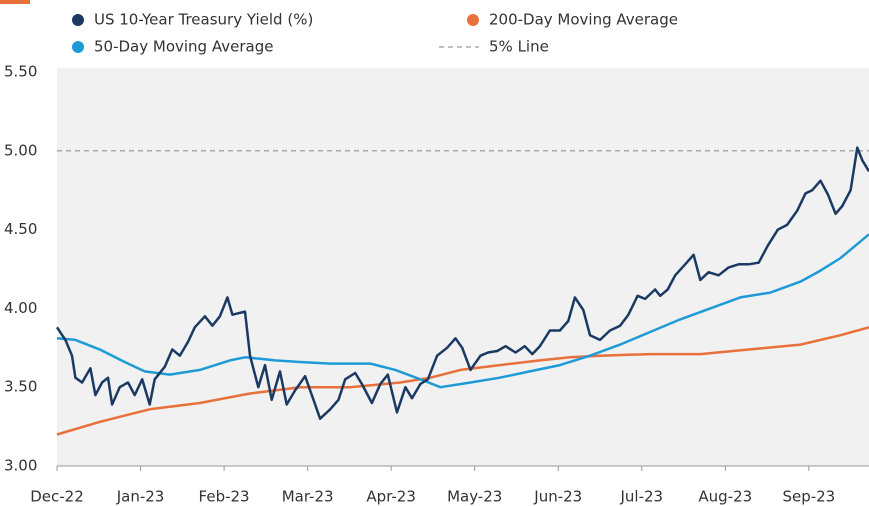  Describe the element at coordinates (641, 497) in the screenshot. I see `x-tick-label: Jul-23` at that location.